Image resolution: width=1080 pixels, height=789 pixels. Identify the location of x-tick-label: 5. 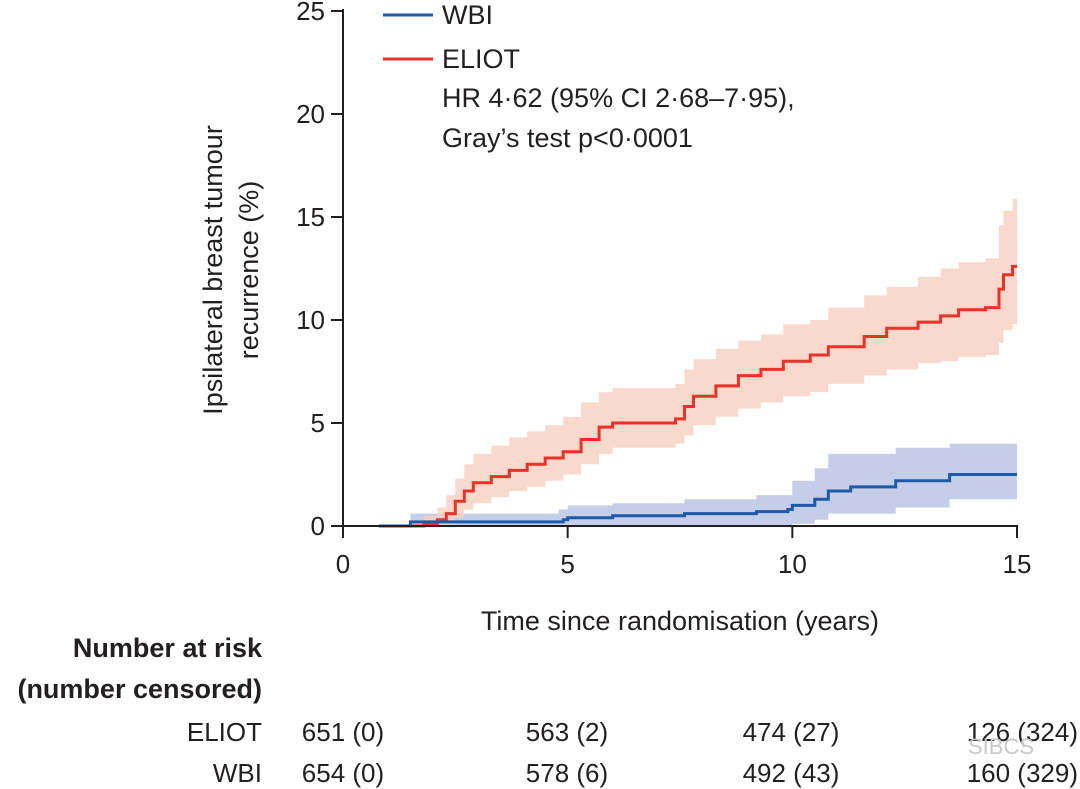
(567, 564).